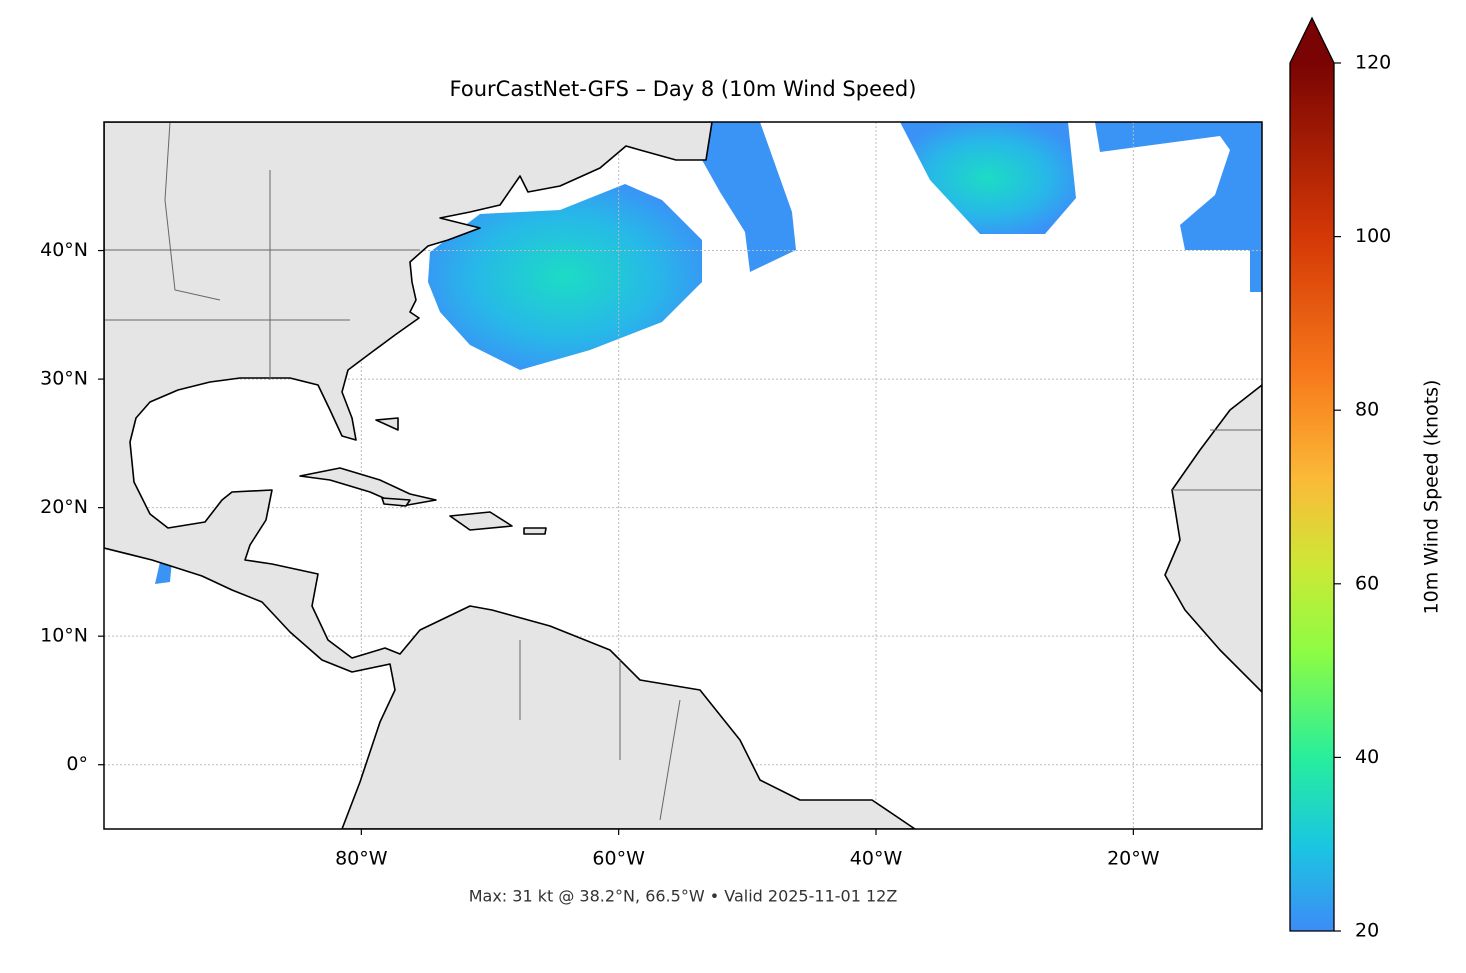  I want to click on colorbar-body, so click(1312, 497).